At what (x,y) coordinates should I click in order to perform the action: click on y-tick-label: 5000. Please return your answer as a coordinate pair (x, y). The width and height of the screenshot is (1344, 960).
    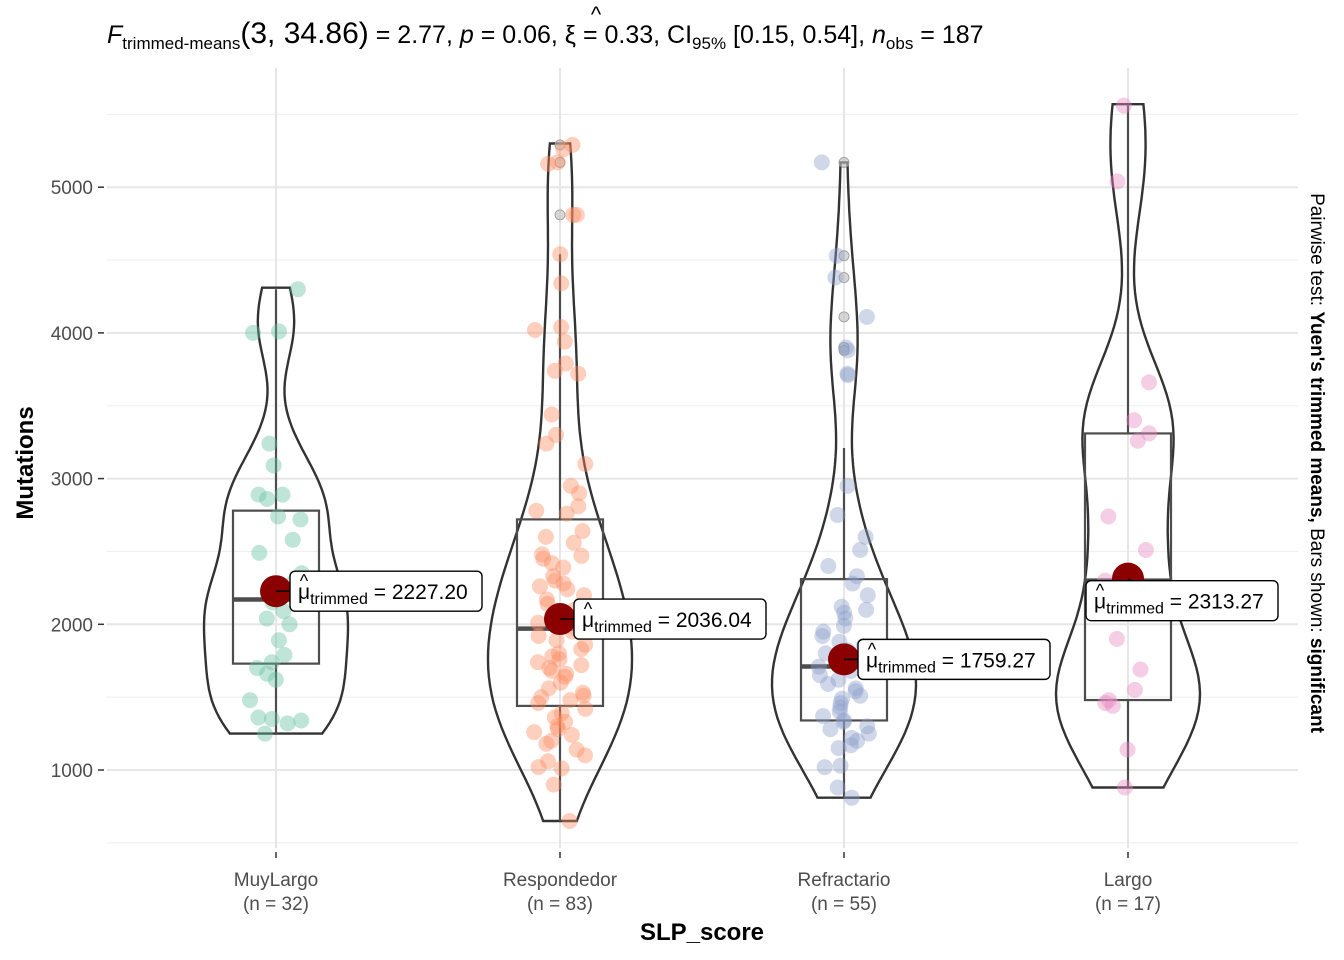
    Looking at the image, I should click on (72, 188).